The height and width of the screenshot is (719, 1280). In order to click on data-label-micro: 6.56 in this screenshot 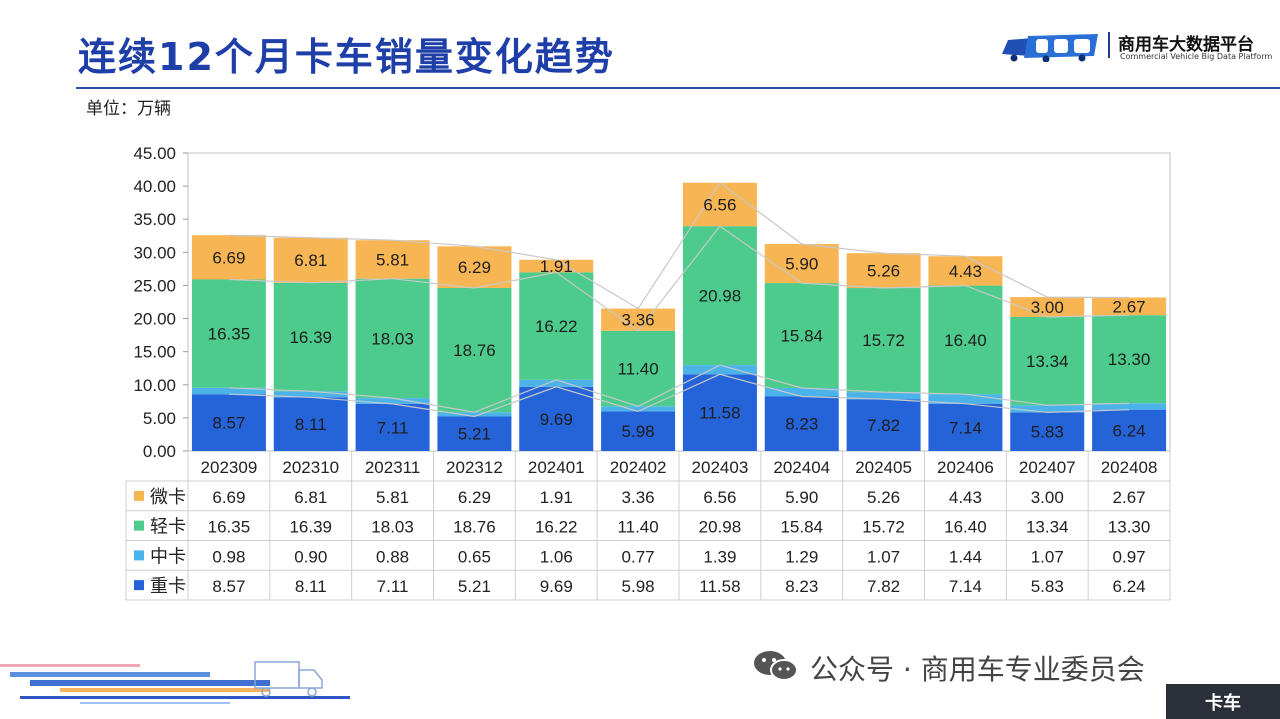, I will do `click(719, 204)`.